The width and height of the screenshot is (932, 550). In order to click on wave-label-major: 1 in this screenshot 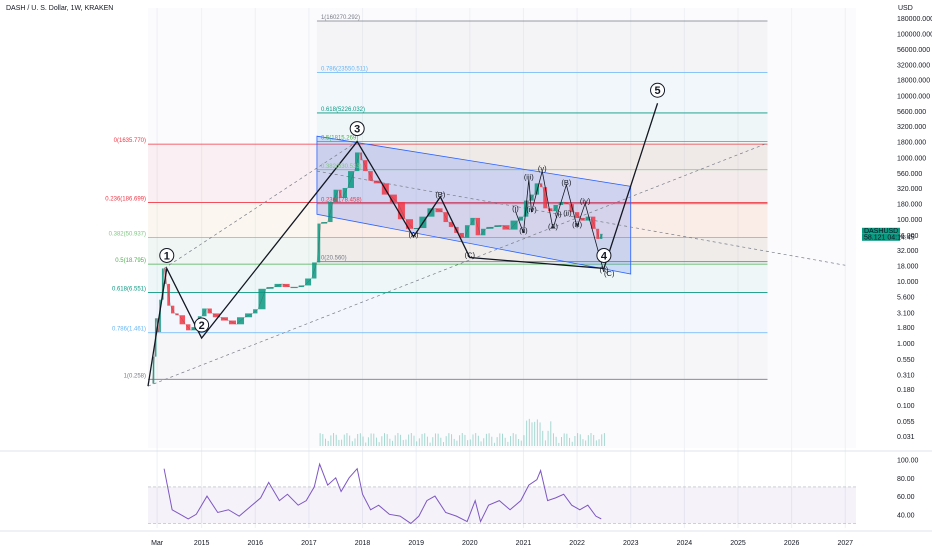, I will do `click(167, 256)`.